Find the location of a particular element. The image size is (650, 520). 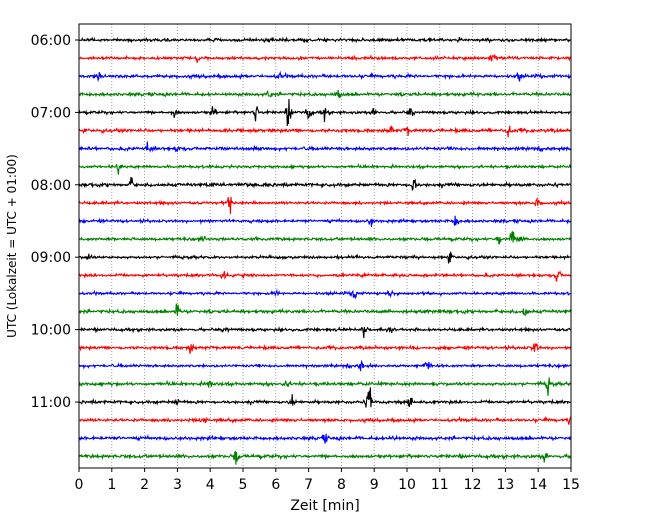

y-axis-ticks: 06:00 07:00 08:00 09:00 10:00 11:00 is located at coordinates (55, 222).